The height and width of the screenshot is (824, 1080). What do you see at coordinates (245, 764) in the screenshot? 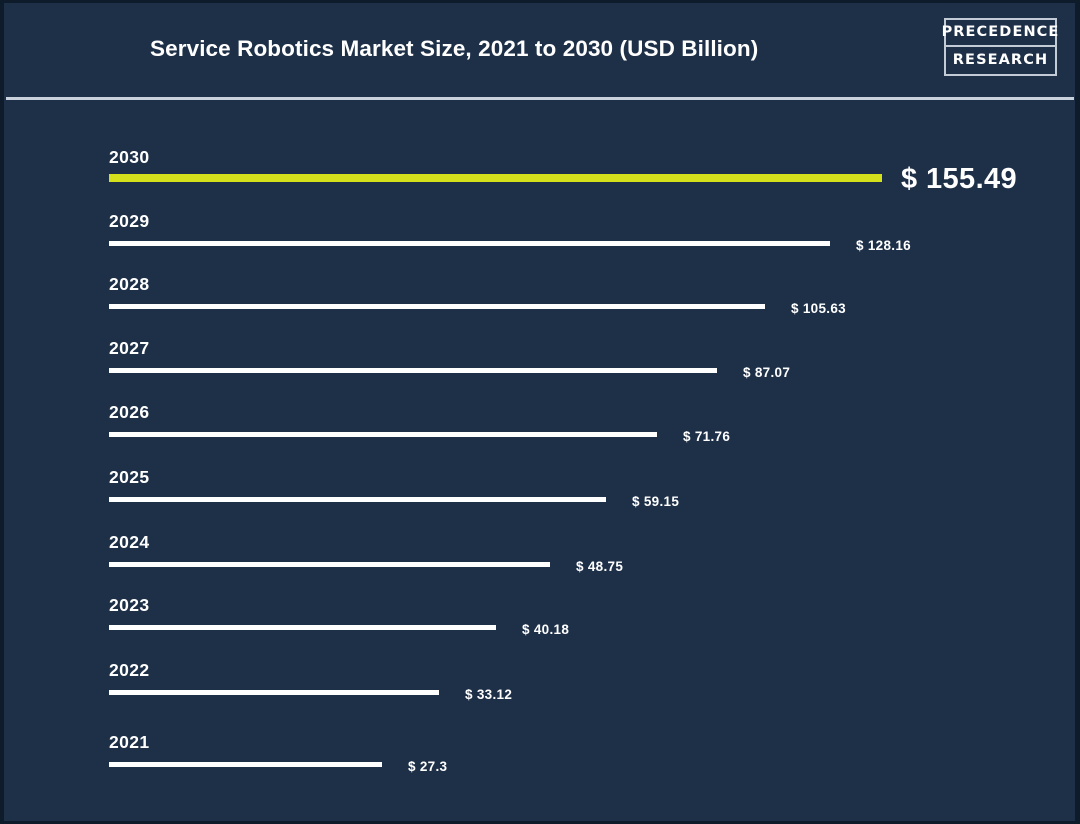
I see `bar-2021` at bounding box center [245, 764].